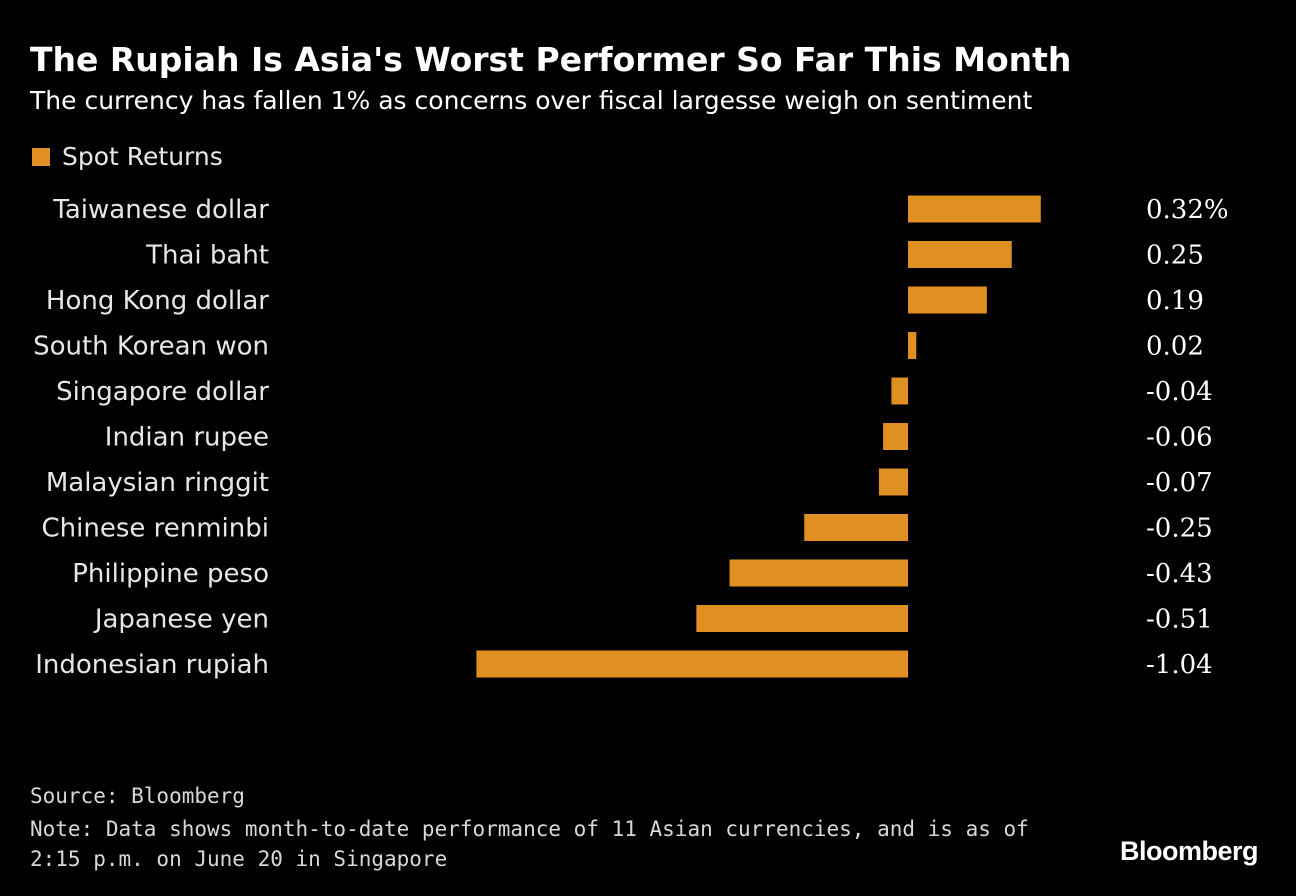 The height and width of the screenshot is (896, 1296). I want to click on value-label: -0.43, so click(1179, 574).